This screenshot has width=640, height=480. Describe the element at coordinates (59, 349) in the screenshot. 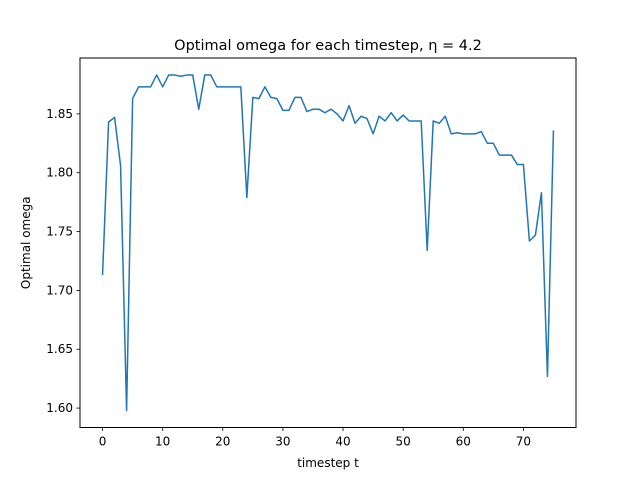

I see `y-tick-label: 1.65` at that location.